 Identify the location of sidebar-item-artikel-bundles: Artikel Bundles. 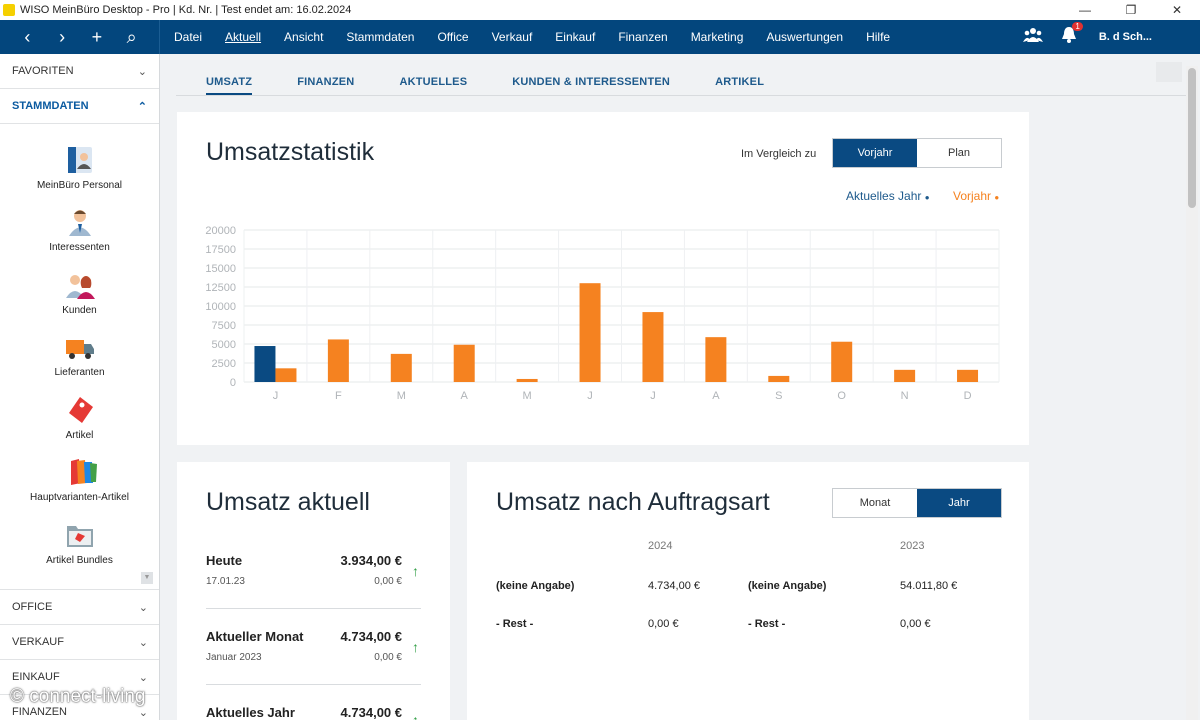
(79, 542).